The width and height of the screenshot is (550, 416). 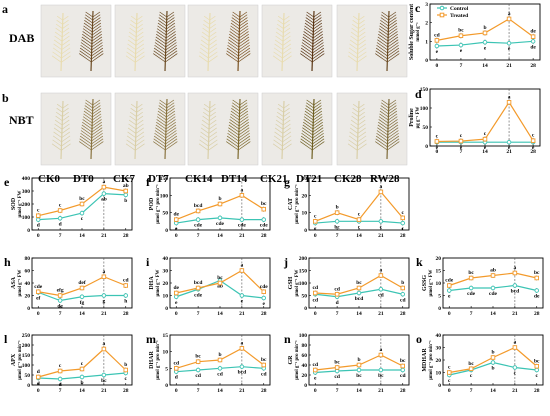 What do you see at coordinates (152, 360) in the screenshot?
I see `y-axis-label: DHAR` at bounding box center [152, 360].